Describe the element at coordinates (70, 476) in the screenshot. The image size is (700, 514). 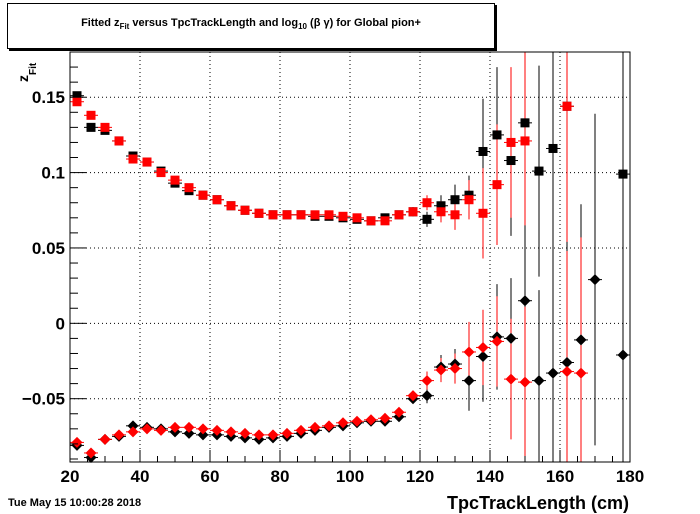
I see `x-tick-label: 20` at that location.